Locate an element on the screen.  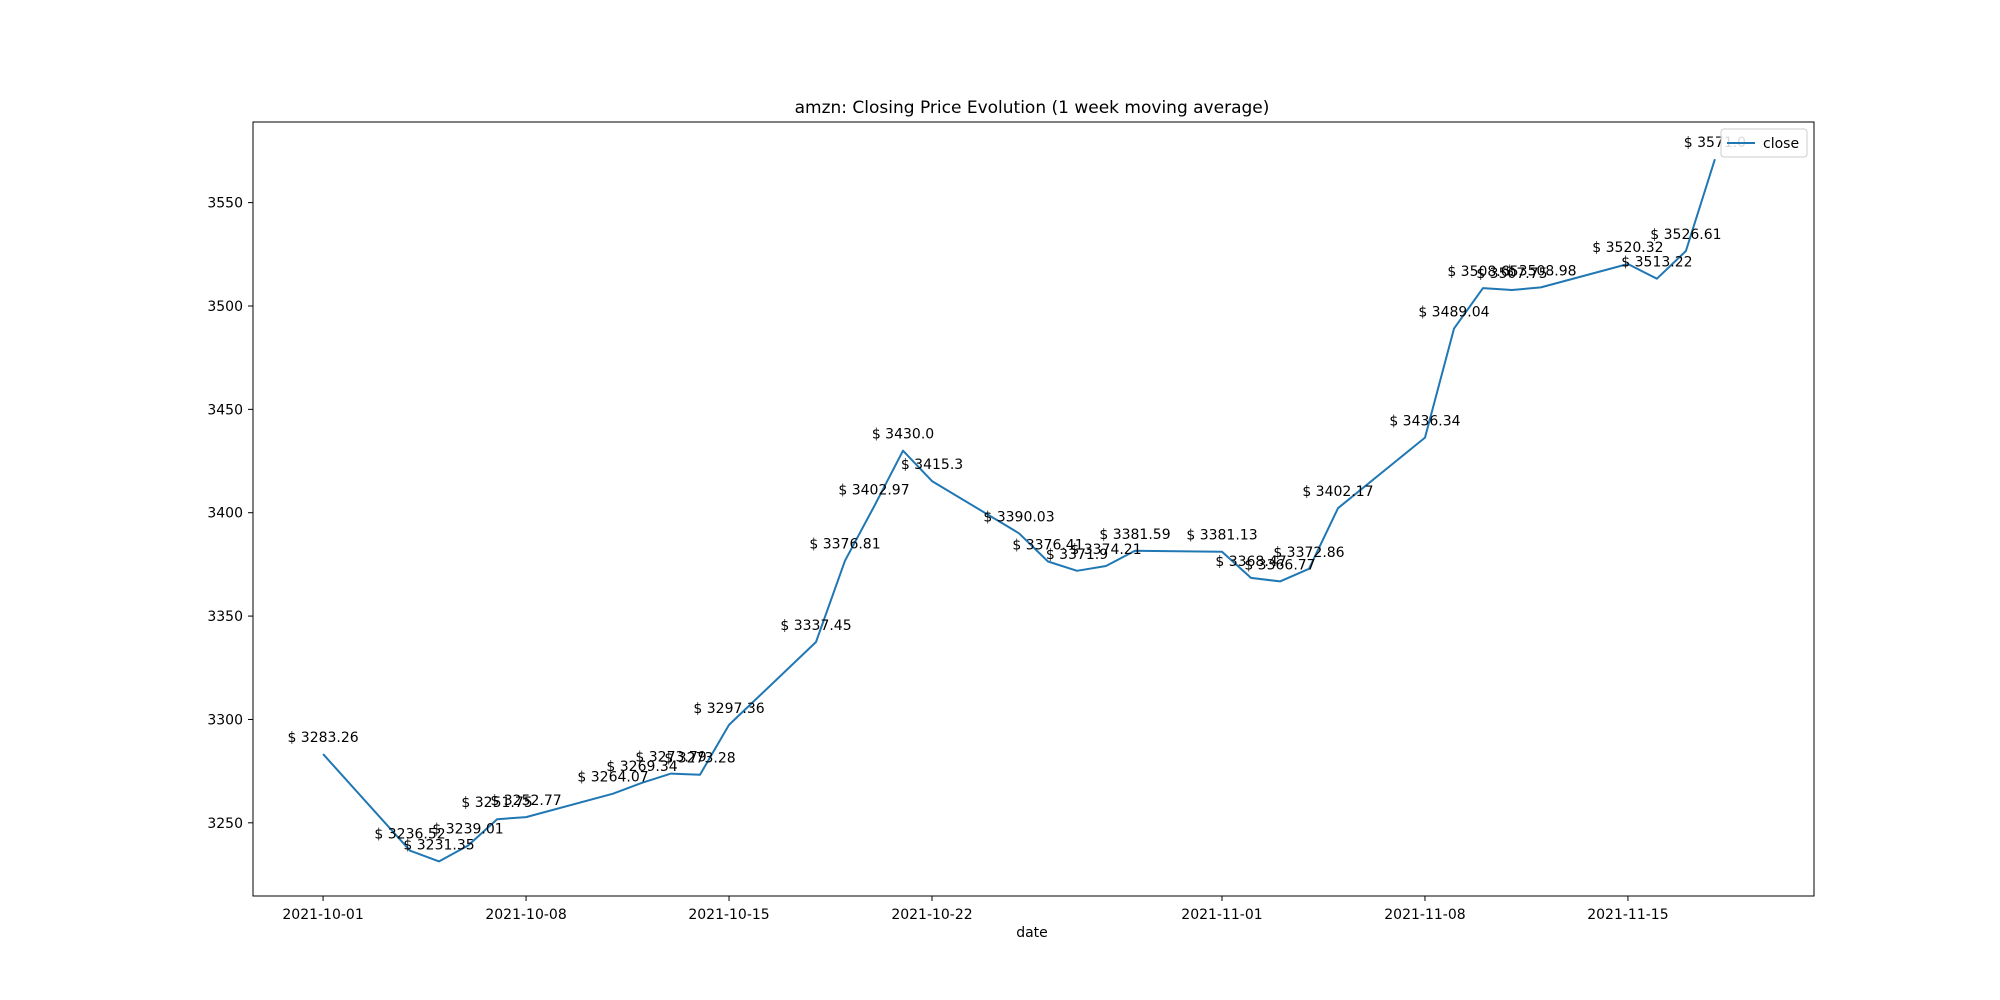
data-label: $ 3520.32 is located at coordinates (1627, 248).